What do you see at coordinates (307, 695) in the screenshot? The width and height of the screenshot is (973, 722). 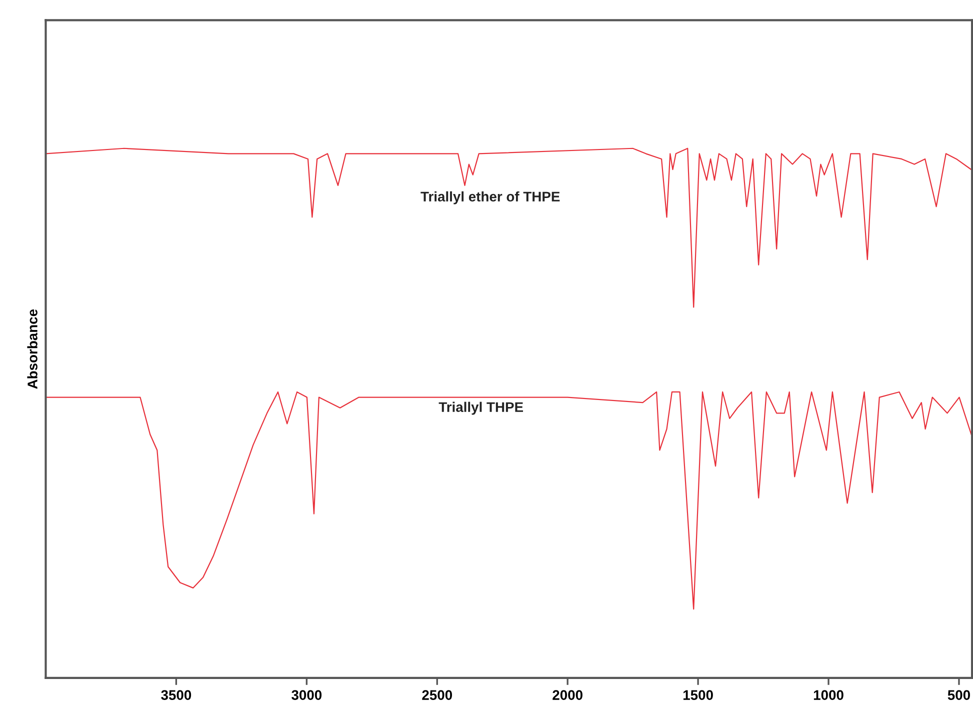 I see `x-tick-label: 3000` at bounding box center [307, 695].